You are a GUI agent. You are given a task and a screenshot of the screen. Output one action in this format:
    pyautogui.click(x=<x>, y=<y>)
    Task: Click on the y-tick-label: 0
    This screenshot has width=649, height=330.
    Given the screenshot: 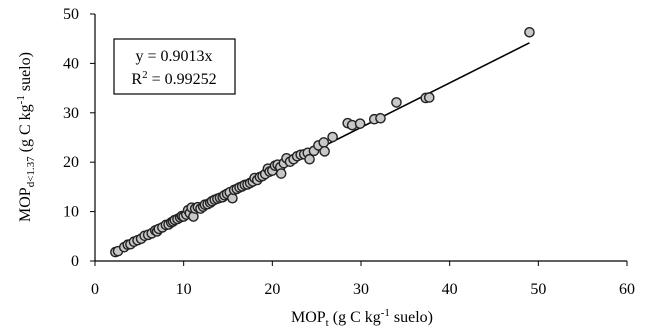 What is the action you would take?
    pyautogui.click(x=75, y=261)
    